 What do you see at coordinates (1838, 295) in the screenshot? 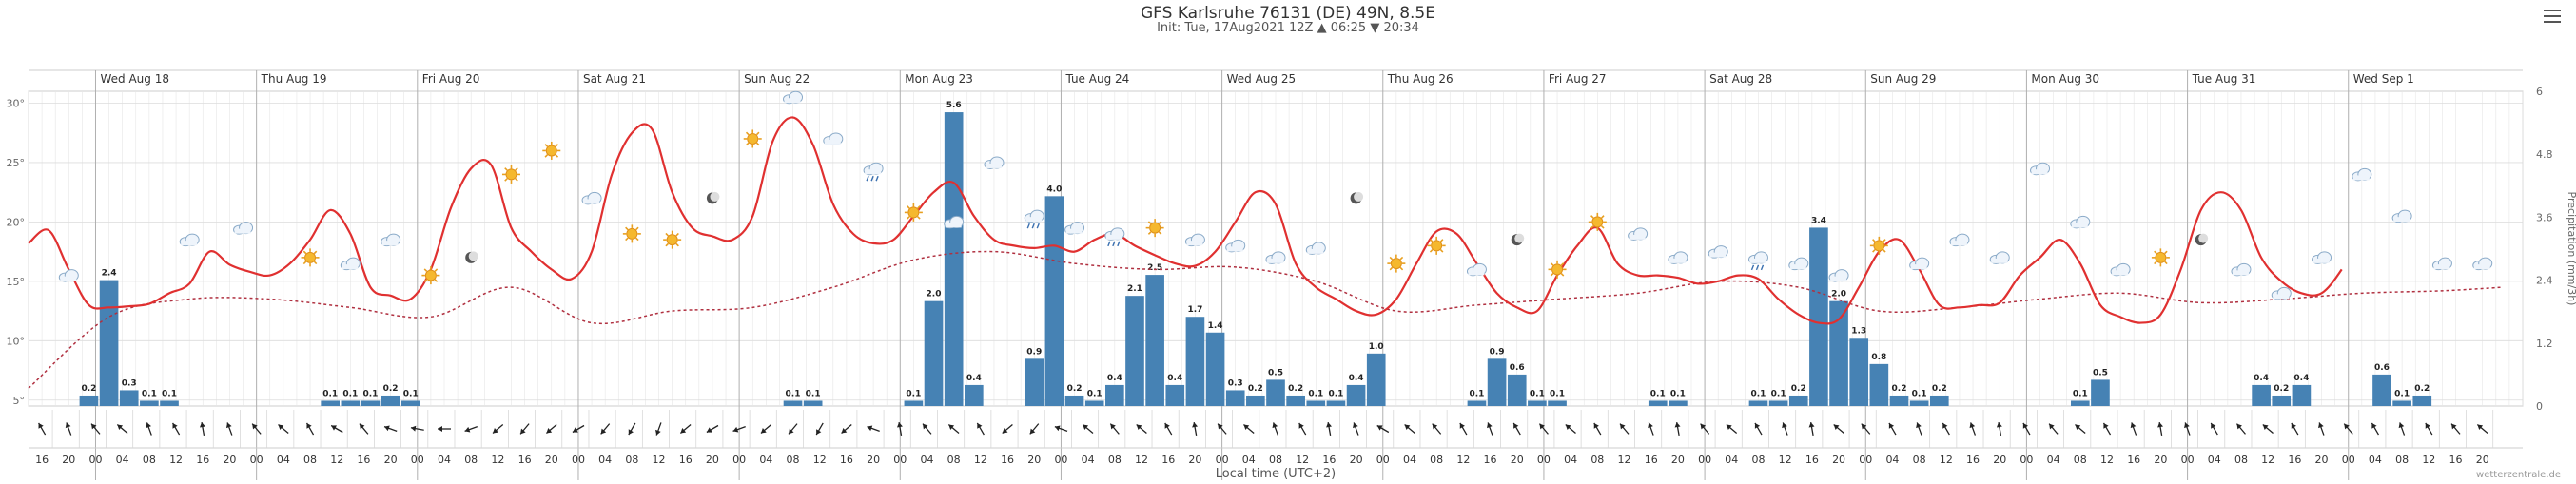
I see `precip-value-label: 2.0` at bounding box center [1838, 295].